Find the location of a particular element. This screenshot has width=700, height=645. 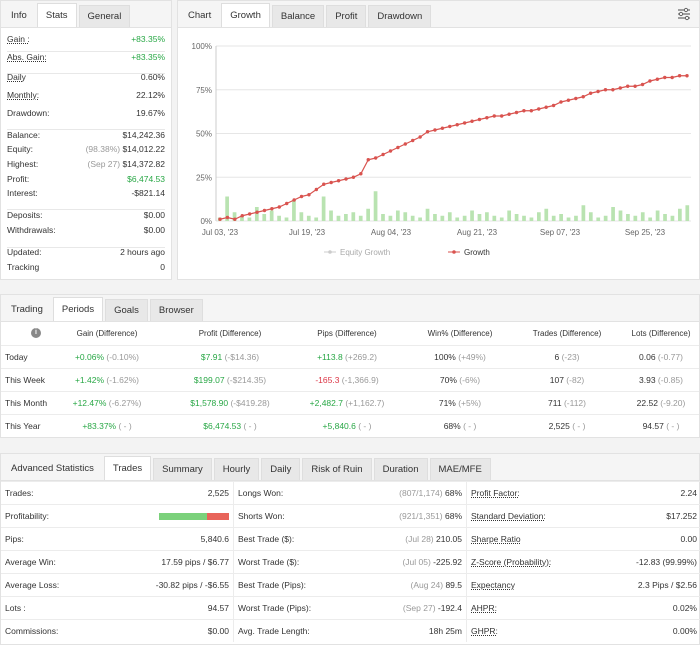

stat-value-wrap: (Aug 24) 89.5 is located at coordinates (436, 585).